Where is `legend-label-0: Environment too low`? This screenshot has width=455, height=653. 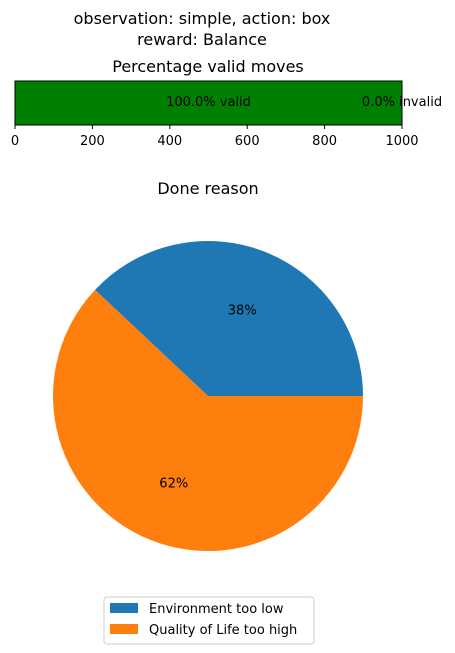 legend-label-0: Environment too low is located at coordinates (216, 609).